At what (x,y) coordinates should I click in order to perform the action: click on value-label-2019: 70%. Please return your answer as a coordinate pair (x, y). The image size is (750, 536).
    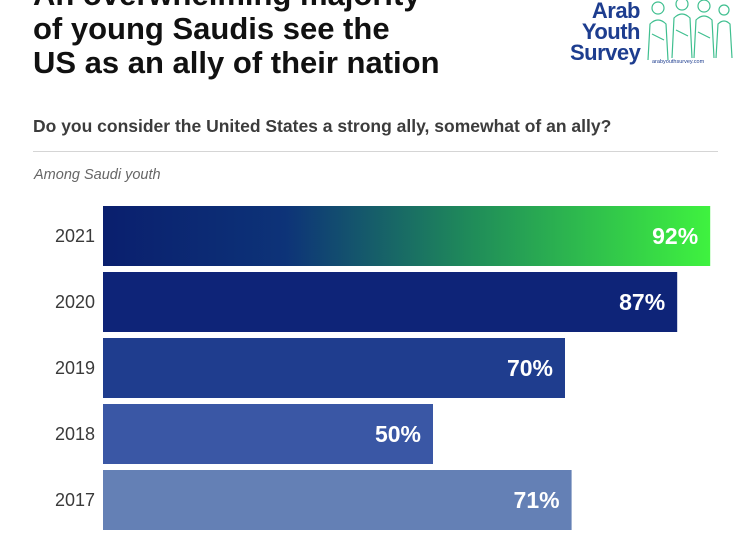
    Looking at the image, I should click on (530, 368).